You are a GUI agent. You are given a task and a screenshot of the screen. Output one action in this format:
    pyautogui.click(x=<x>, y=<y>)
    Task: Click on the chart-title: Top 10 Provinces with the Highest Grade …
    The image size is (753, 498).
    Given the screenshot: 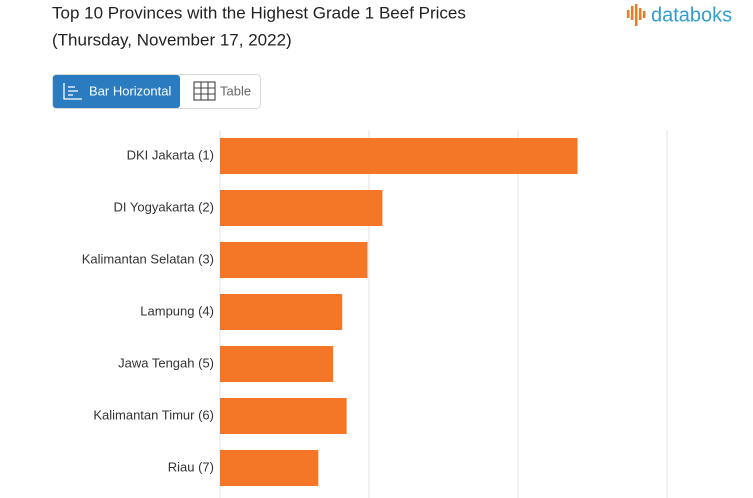 What is the action you would take?
    pyautogui.click(x=259, y=12)
    